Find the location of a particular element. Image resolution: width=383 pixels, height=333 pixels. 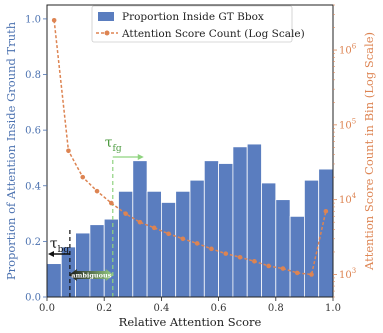

right-tick-label: 10⁶ is located at coordinates (348, 50).